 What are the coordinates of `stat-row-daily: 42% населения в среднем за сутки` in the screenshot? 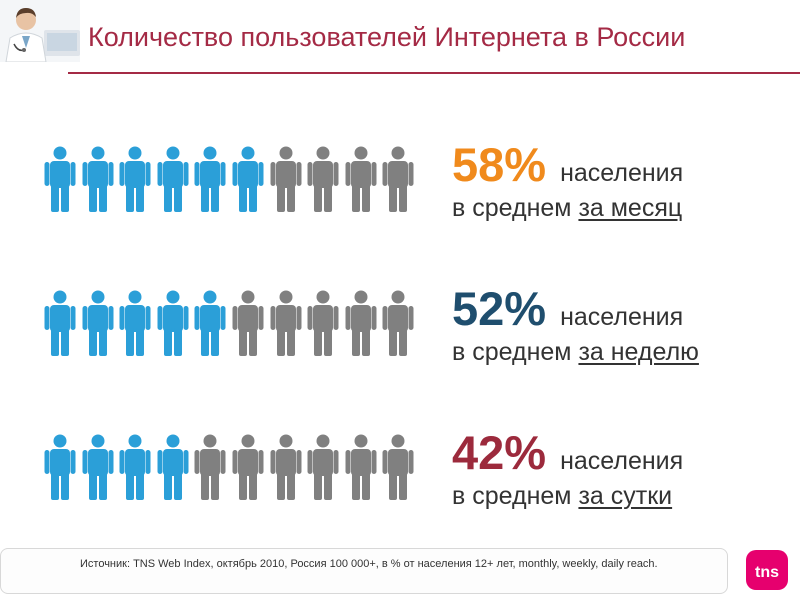 It's located at (400, 469).